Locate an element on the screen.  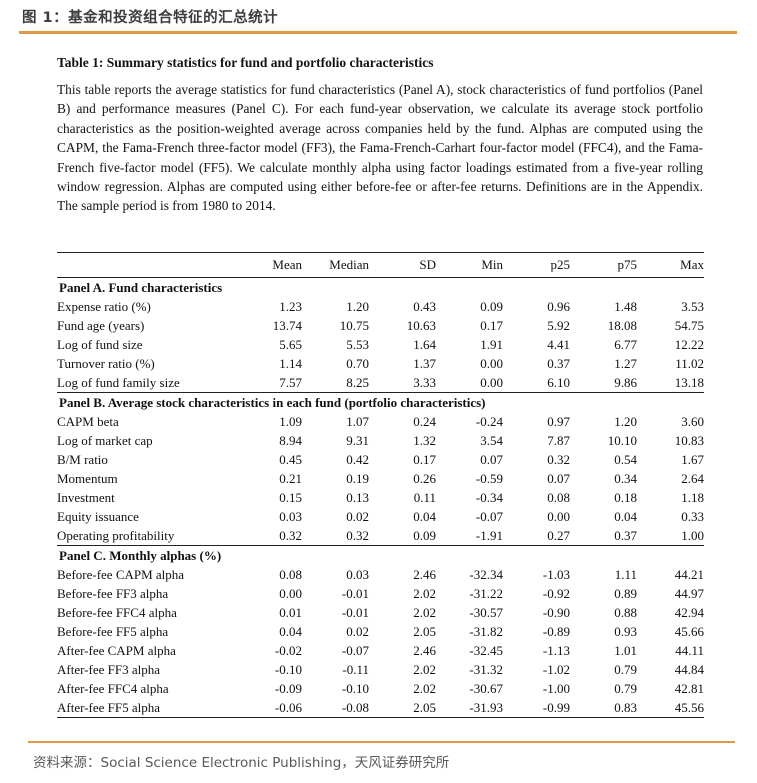
cell-median: -0.10 is located at coordinates (355, 688).